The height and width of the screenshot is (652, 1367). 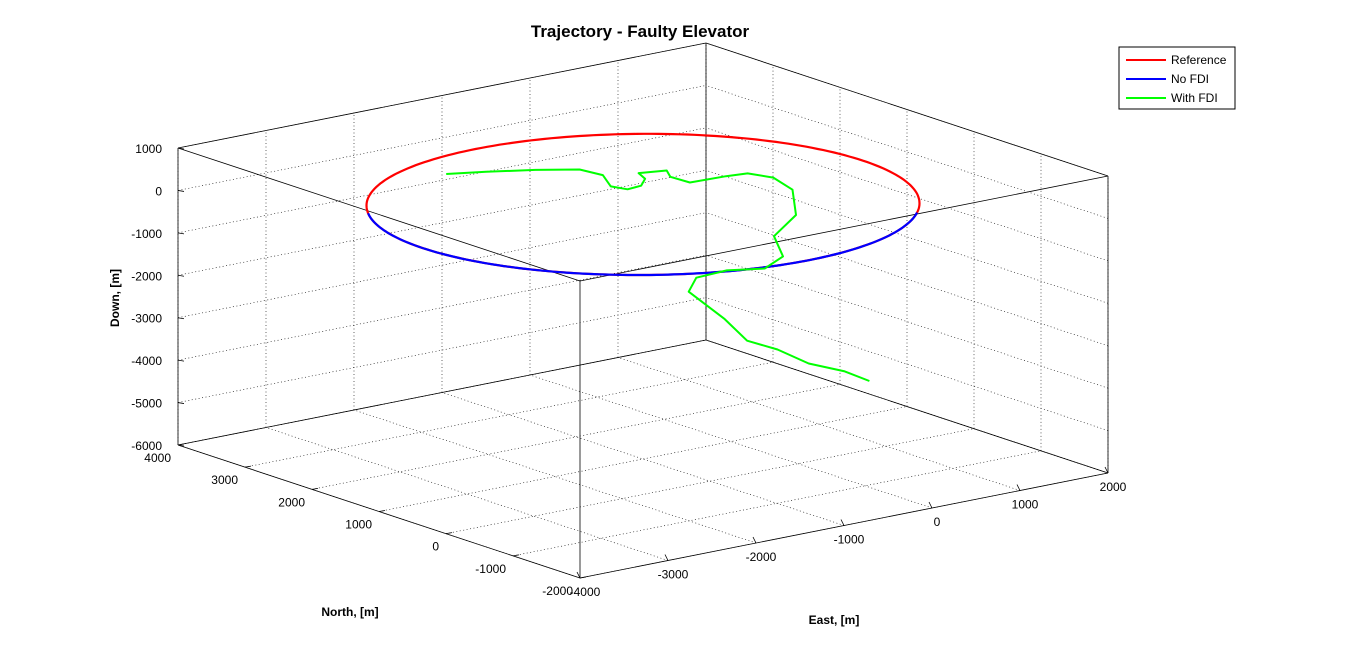 I want to click on legend: Reference No FDI With FDI, so click(x=1177, y=78).